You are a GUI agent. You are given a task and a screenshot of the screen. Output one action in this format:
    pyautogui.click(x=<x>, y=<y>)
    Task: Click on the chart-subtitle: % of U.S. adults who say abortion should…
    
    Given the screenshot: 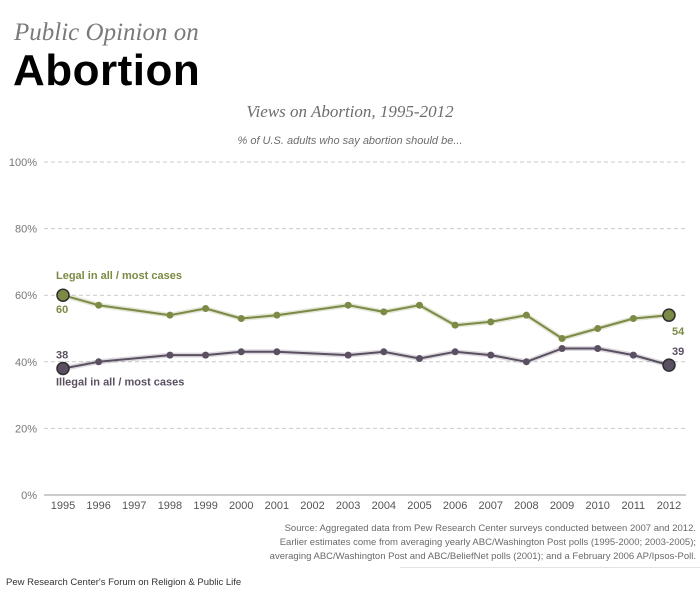 What is the action you would take?
    pyautogui.click(x=350, y=141)
    